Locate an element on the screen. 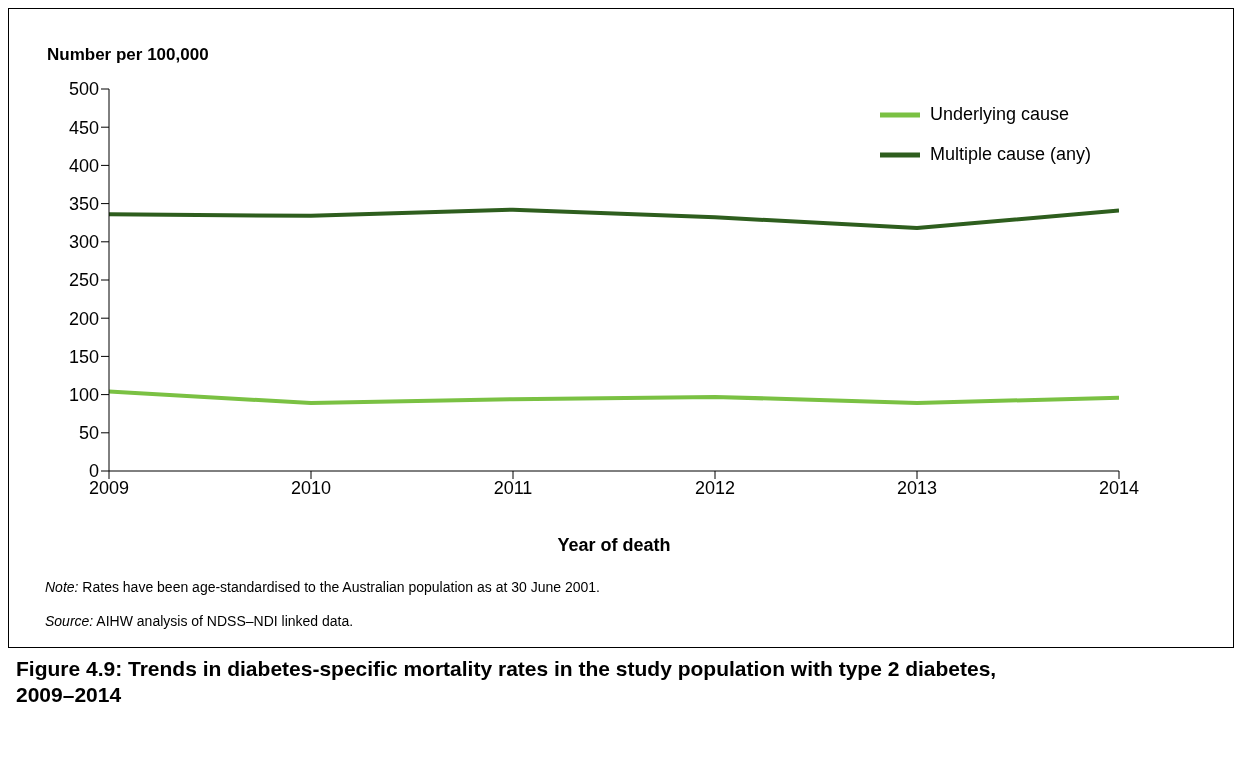 The width and height of the screenshot is (1242, 782). x-tick-label: 2010 is located at coordinates (311, 487).